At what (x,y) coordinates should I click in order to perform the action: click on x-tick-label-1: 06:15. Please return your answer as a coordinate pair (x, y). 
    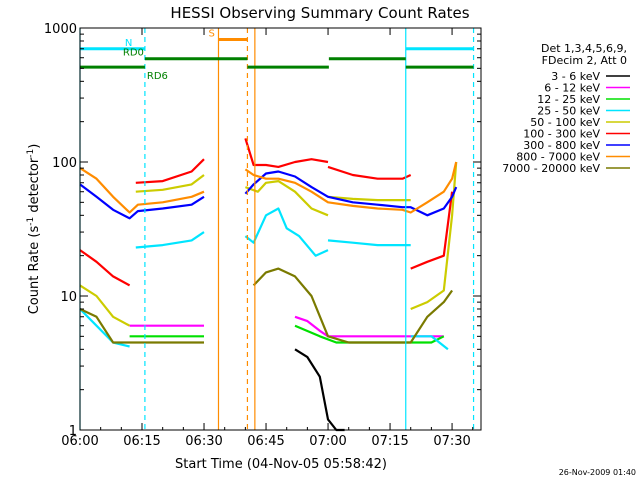
    Looking at the image, I should click on (141, 441).